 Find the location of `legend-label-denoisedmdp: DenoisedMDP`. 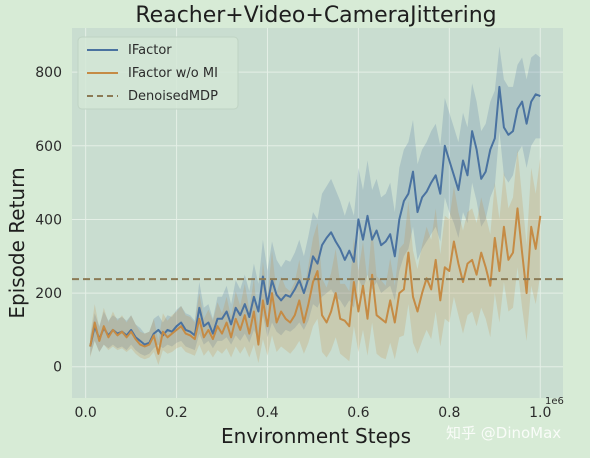

legend-label-denoisedmdp: DenoisedMDP is located at coordinates (173, 96).